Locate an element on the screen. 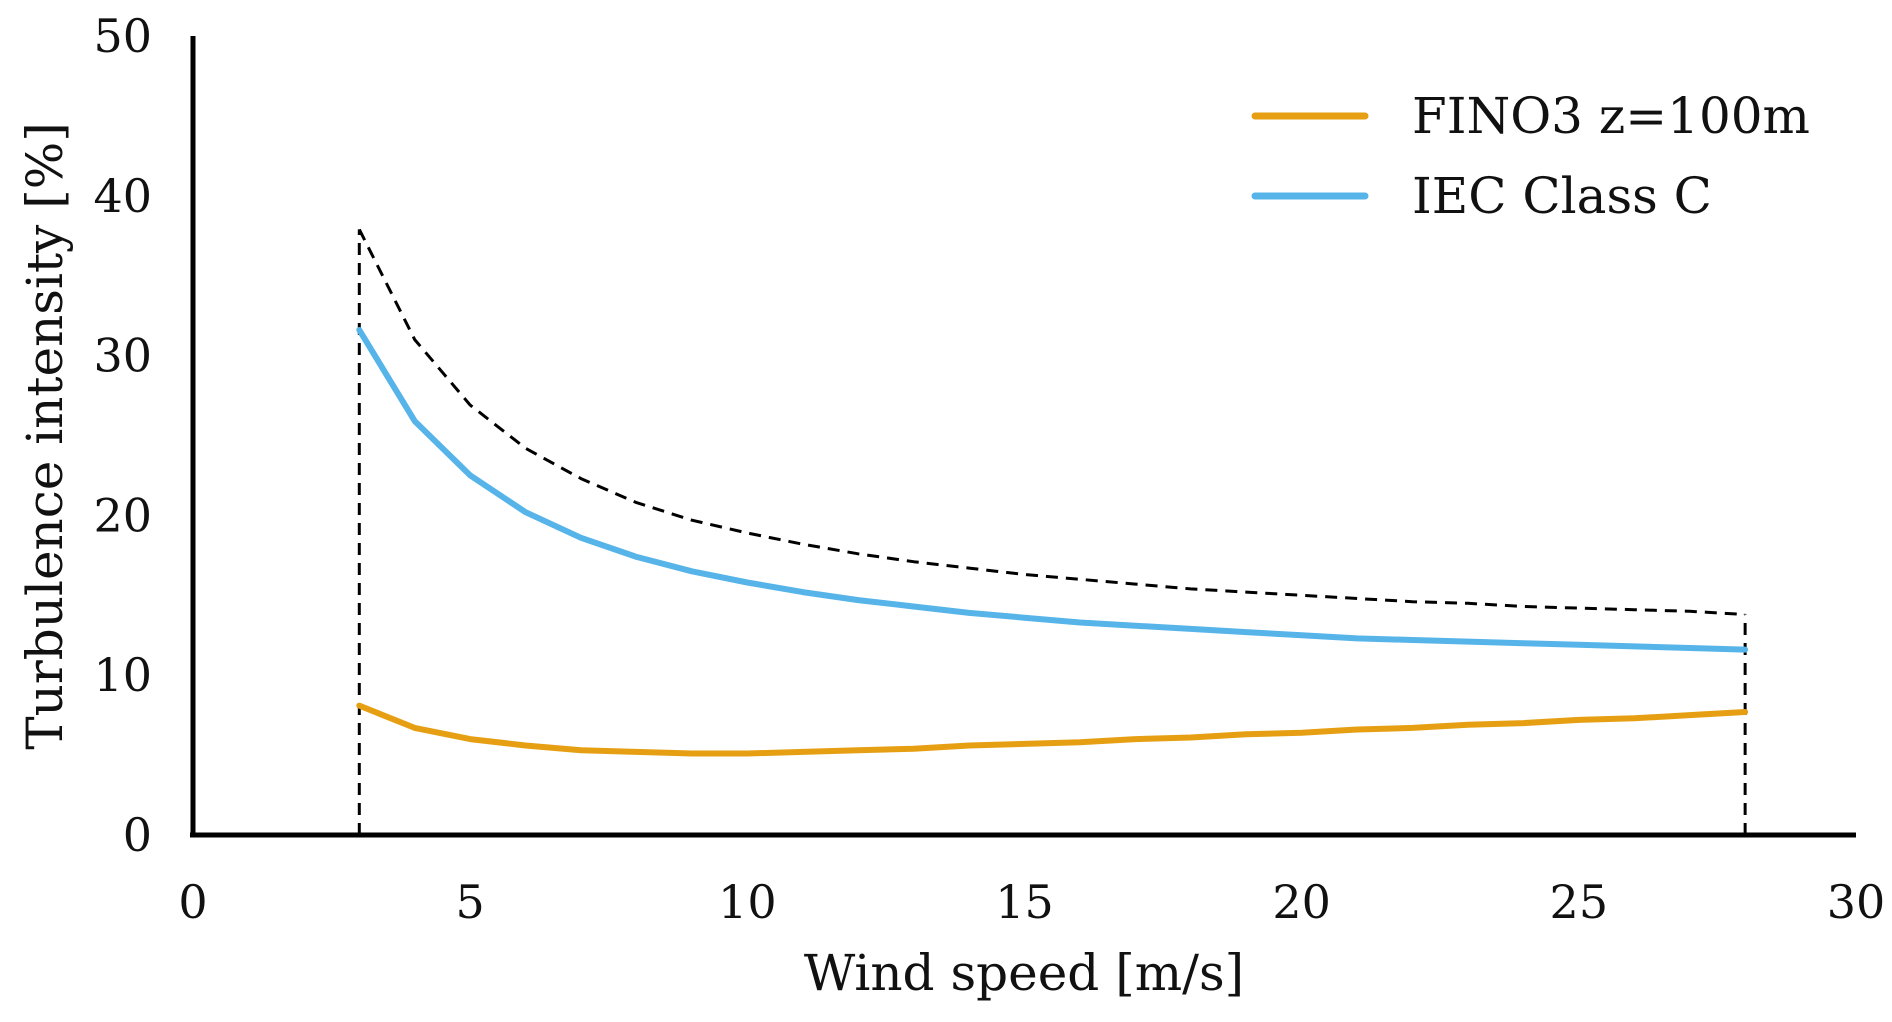  x-tick-label: 30 is located at coordinates (1856, 902).